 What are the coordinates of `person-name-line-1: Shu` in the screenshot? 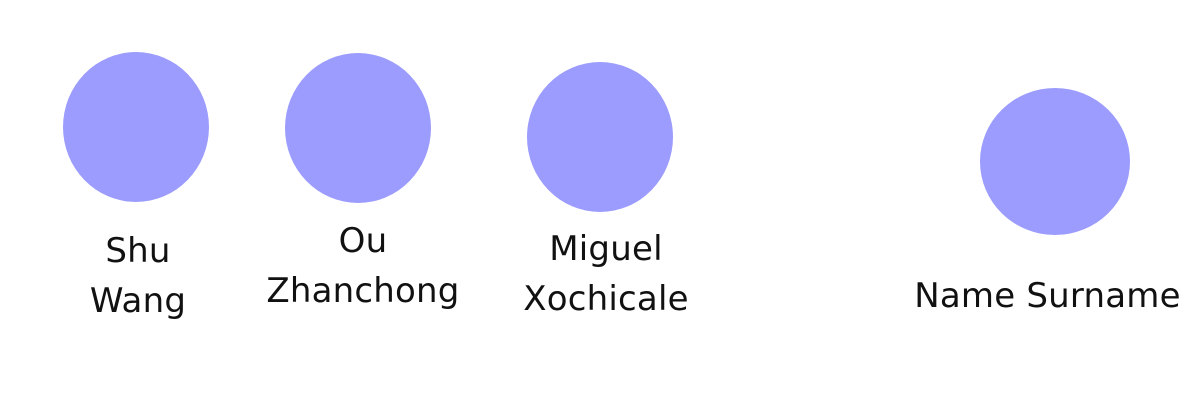 It's located at (138, 251).